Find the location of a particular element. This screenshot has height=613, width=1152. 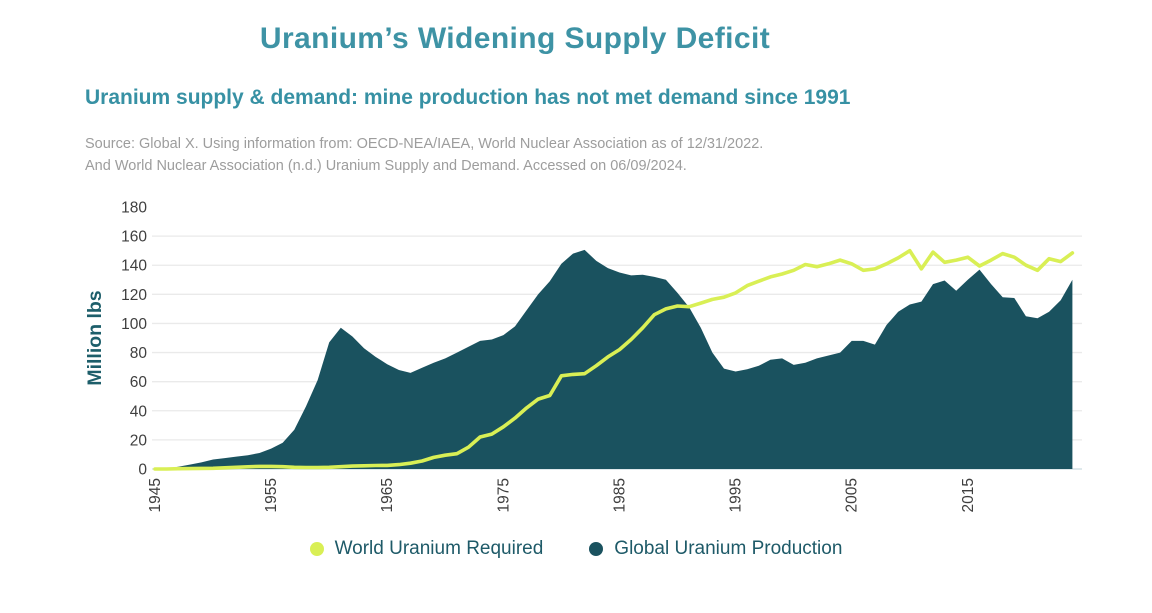

y-tick-label-20: 20 is located at coordinates (139, 440).